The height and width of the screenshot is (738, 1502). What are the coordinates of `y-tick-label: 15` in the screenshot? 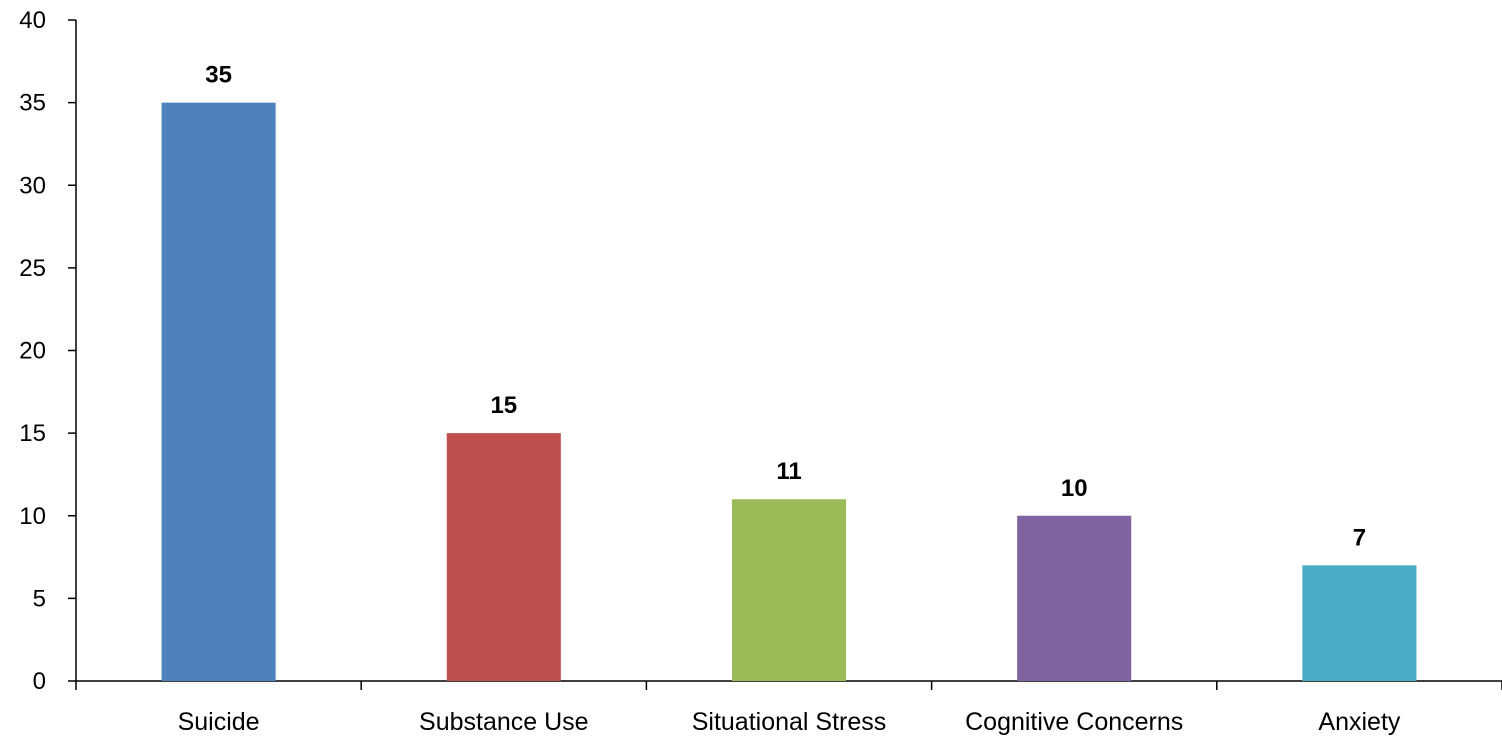 It's located at (32, 433).